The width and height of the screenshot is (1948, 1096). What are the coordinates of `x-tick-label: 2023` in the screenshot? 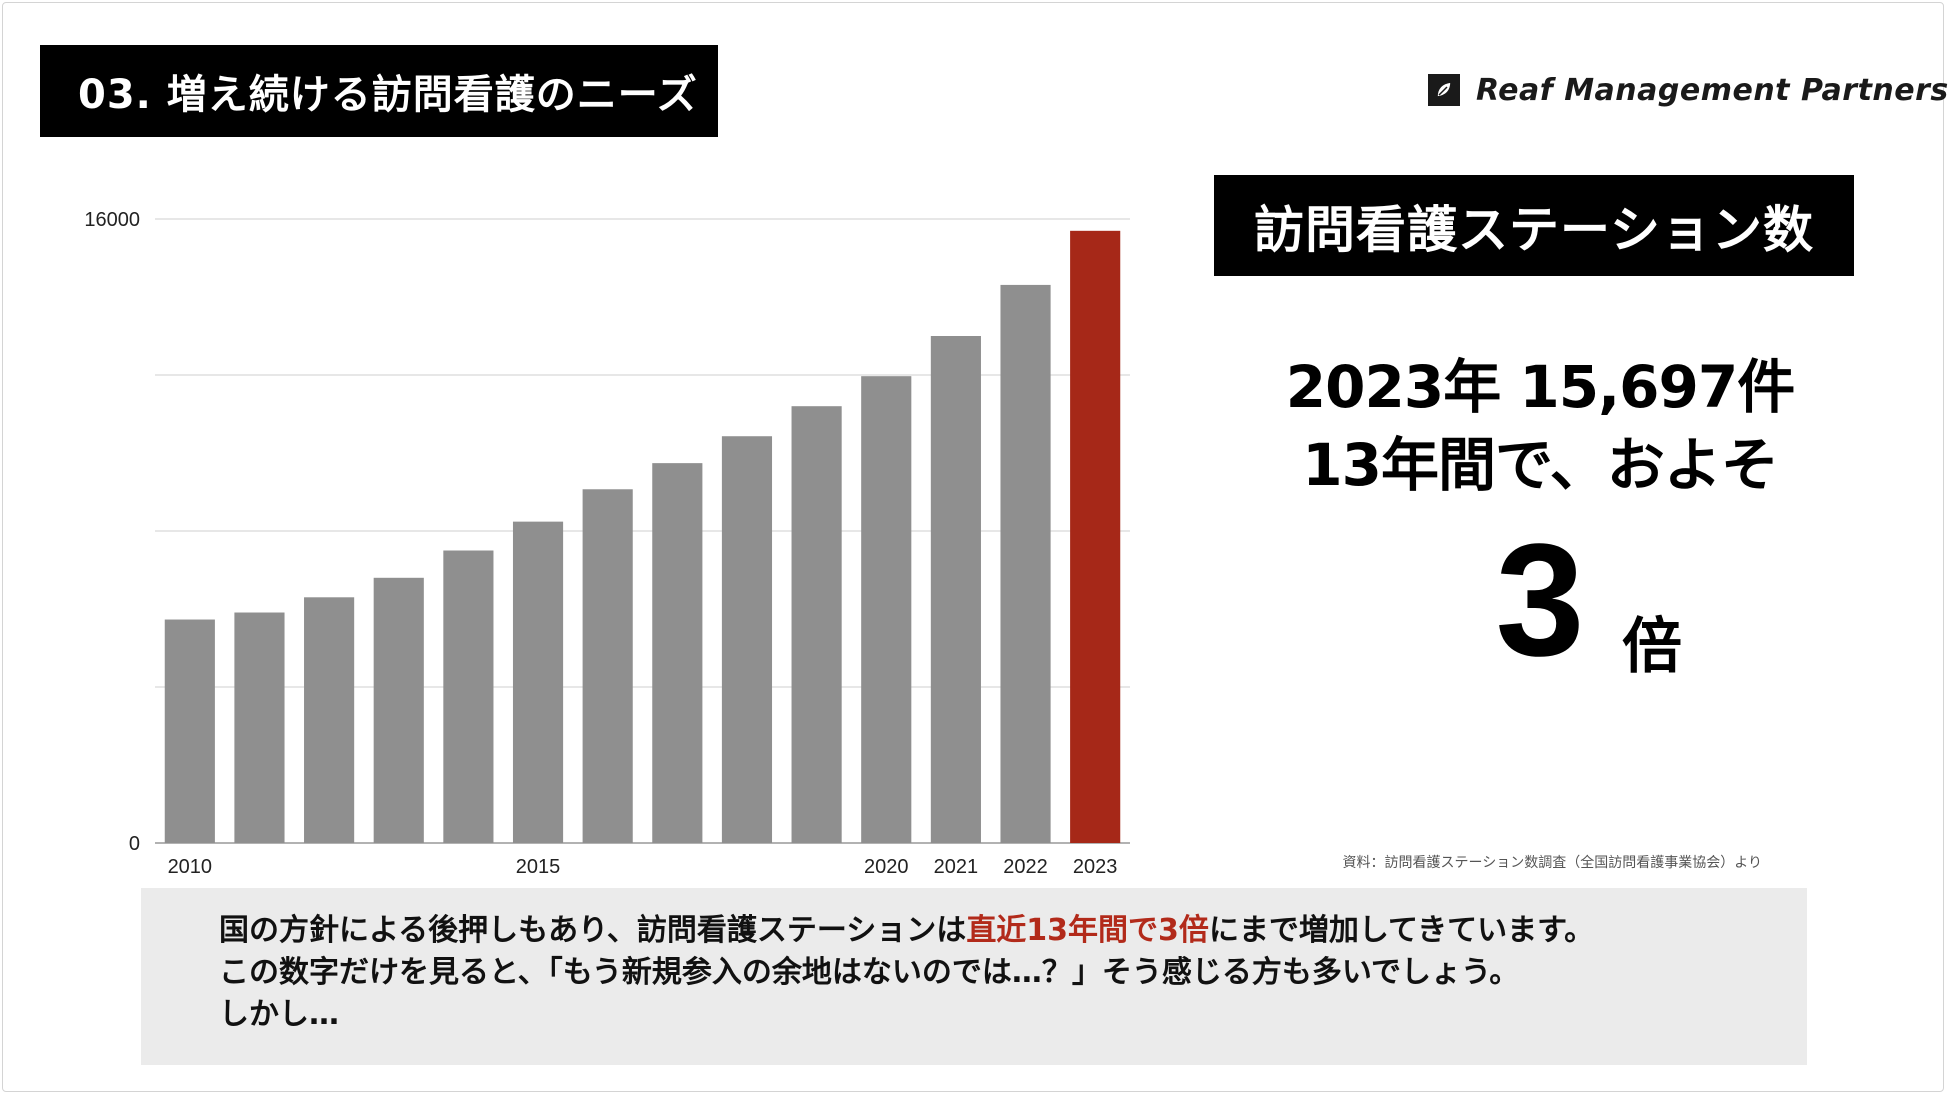 It's located at (1095, 867).